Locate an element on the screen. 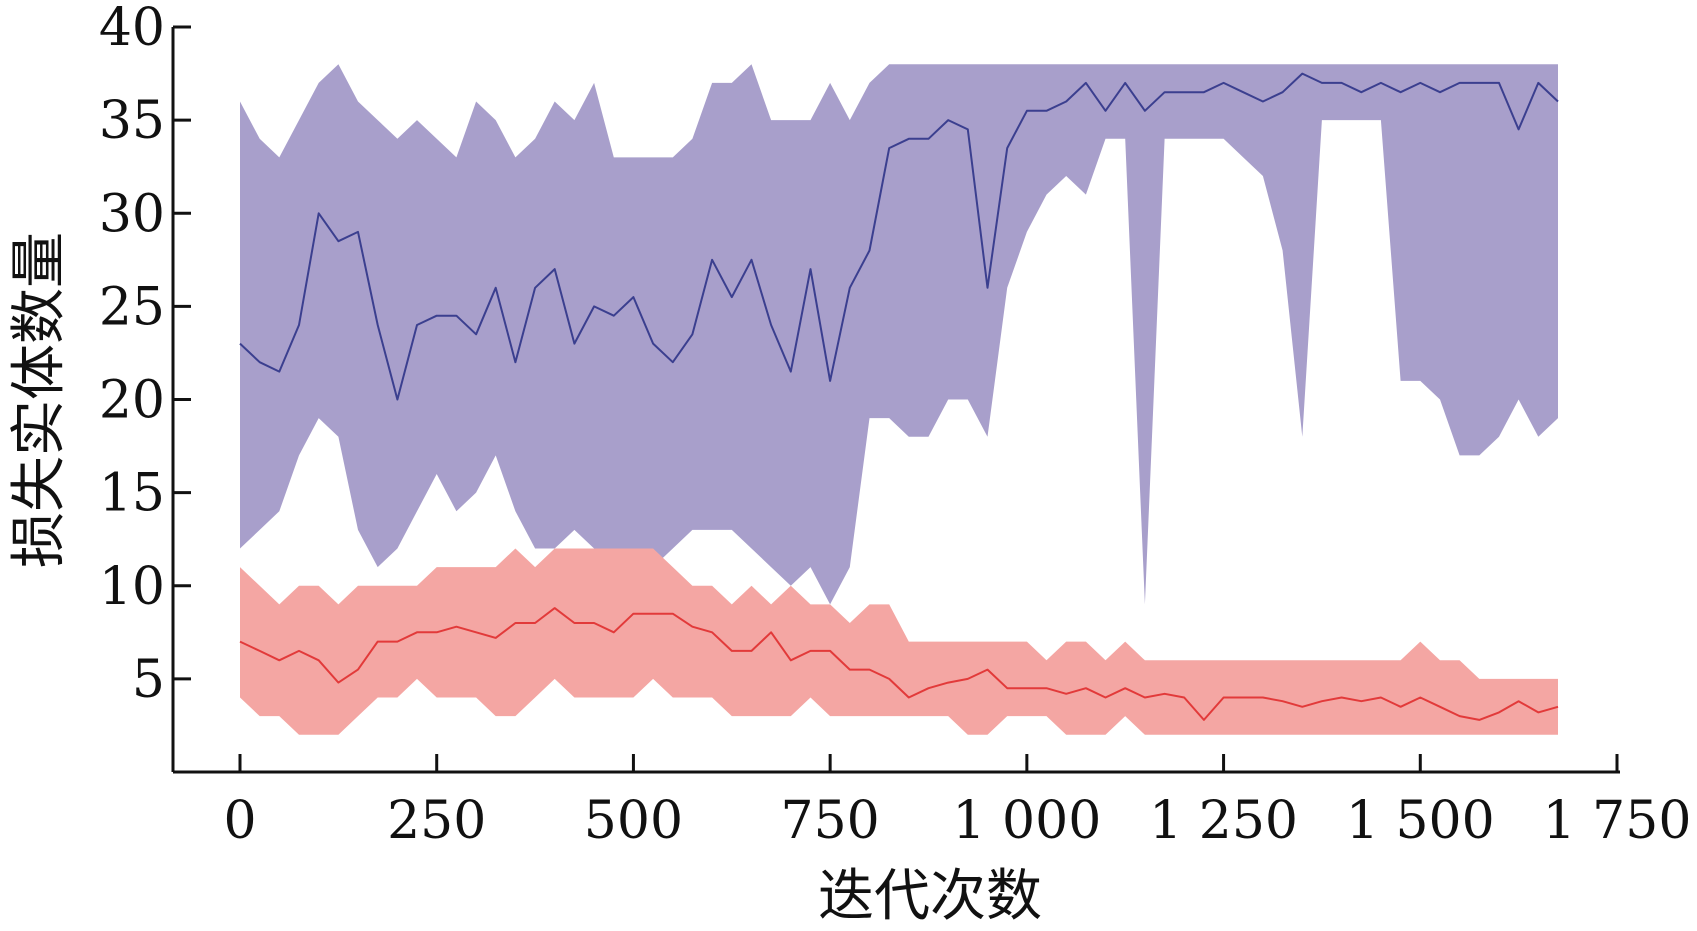  x-tick-label: 1 000 is located at coordinates (1026, 821).